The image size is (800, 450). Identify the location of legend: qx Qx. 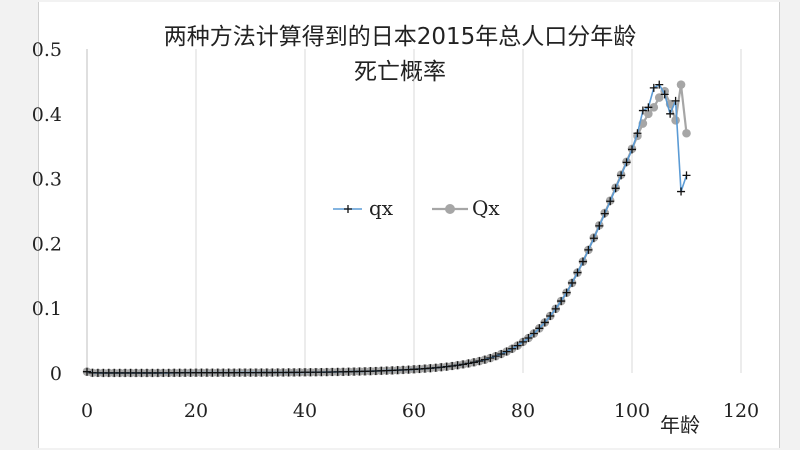
(416, 208).